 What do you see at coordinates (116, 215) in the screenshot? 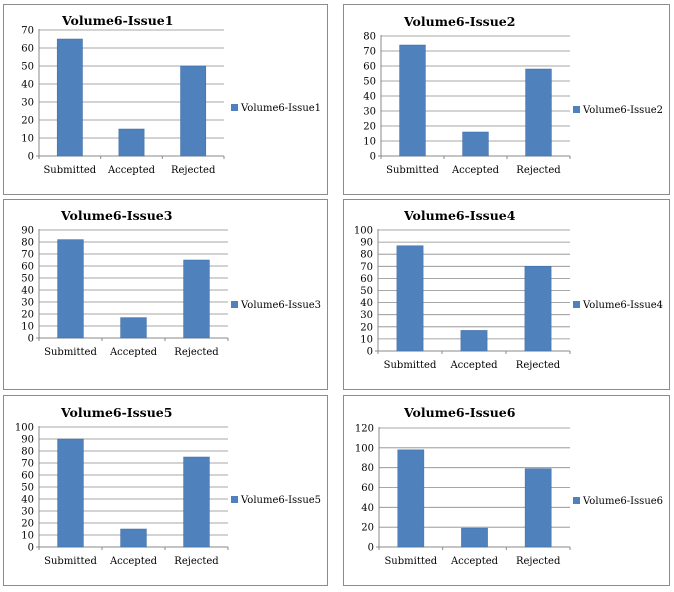
I see `chart-title: Volume6-Issue3` at bounding box center [116, 215].